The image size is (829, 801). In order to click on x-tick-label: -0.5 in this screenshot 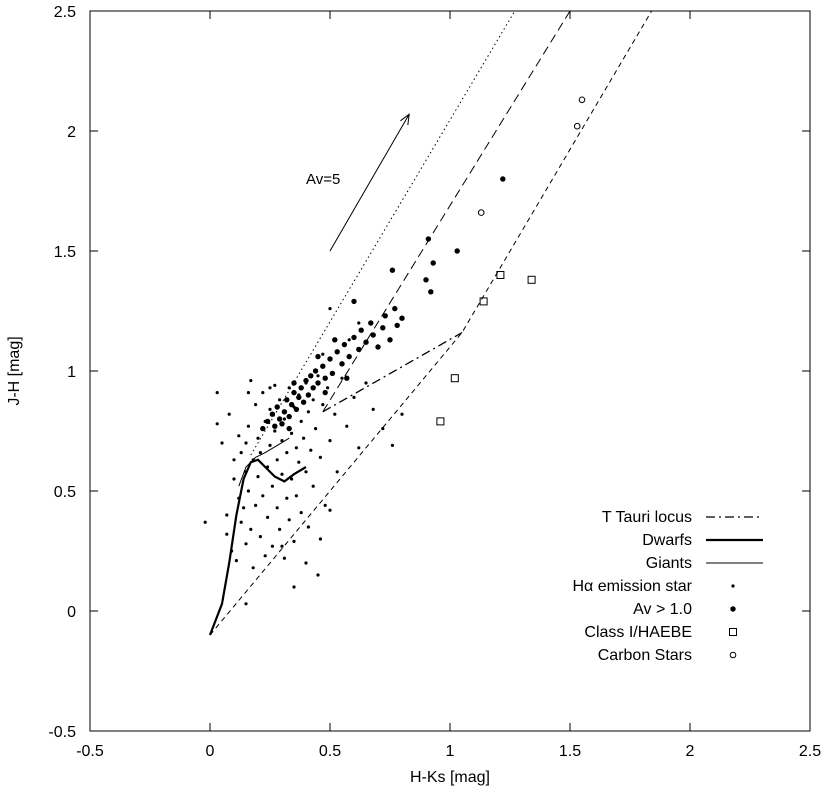, I will do `click(90, 751)`.